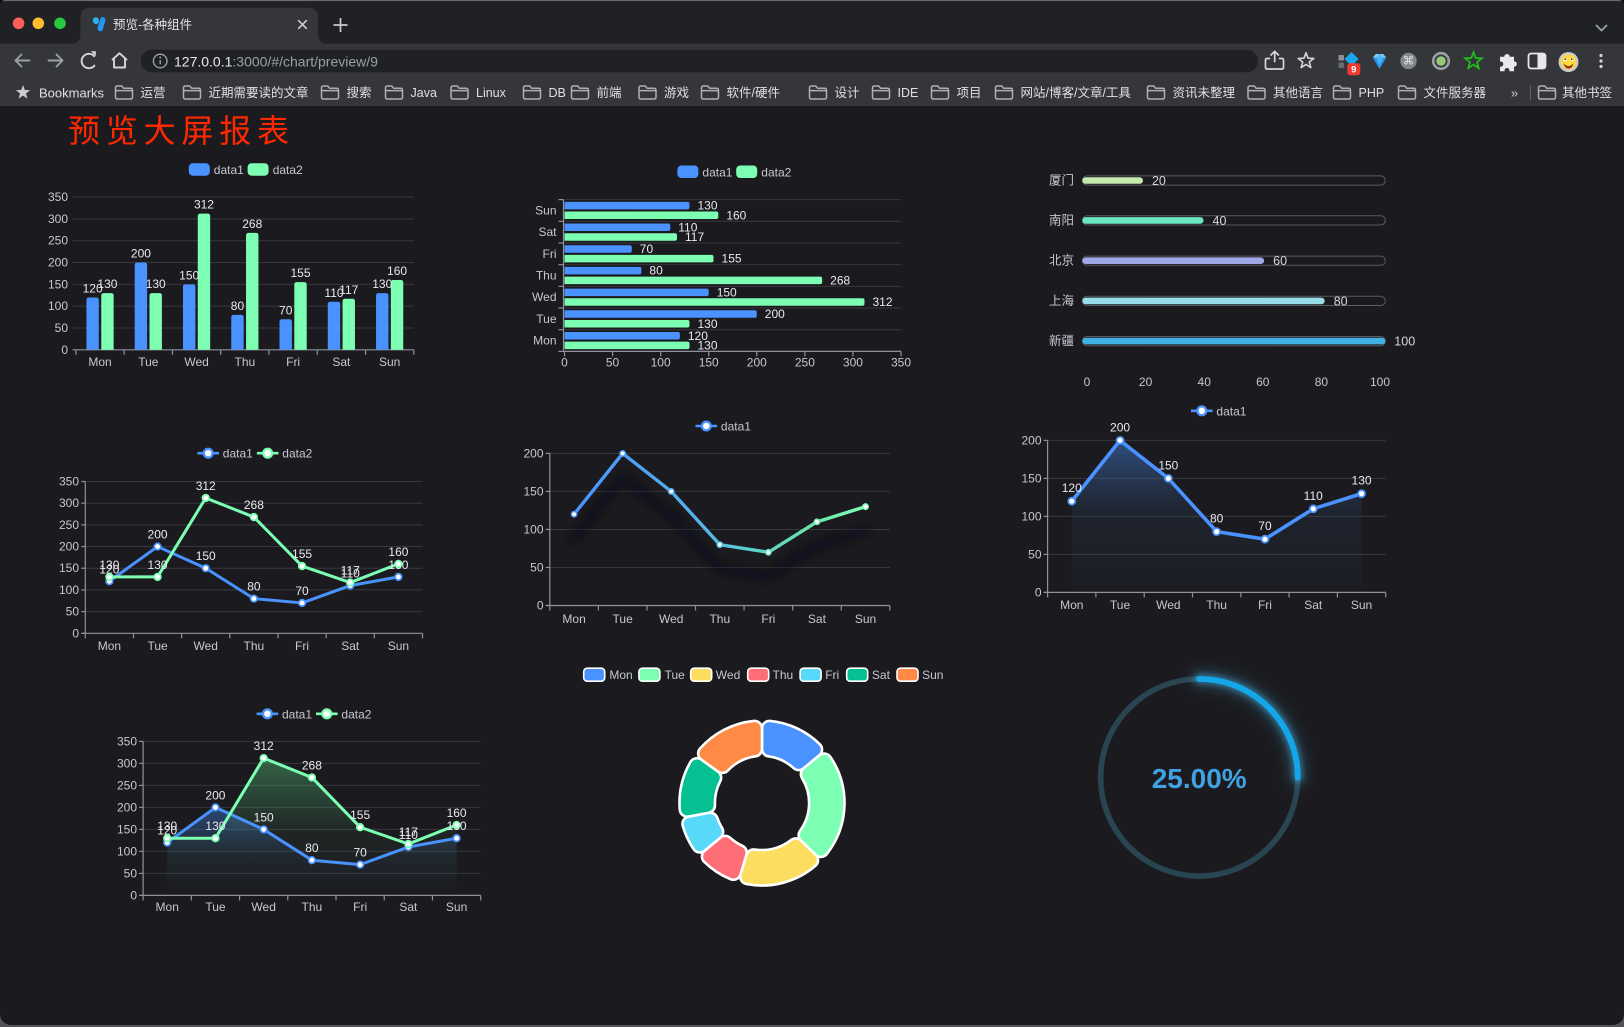 Image resolution: width=1624 pixels, height=1027 pixels. I want to click on svg-text: 设计, so click(847, 92).